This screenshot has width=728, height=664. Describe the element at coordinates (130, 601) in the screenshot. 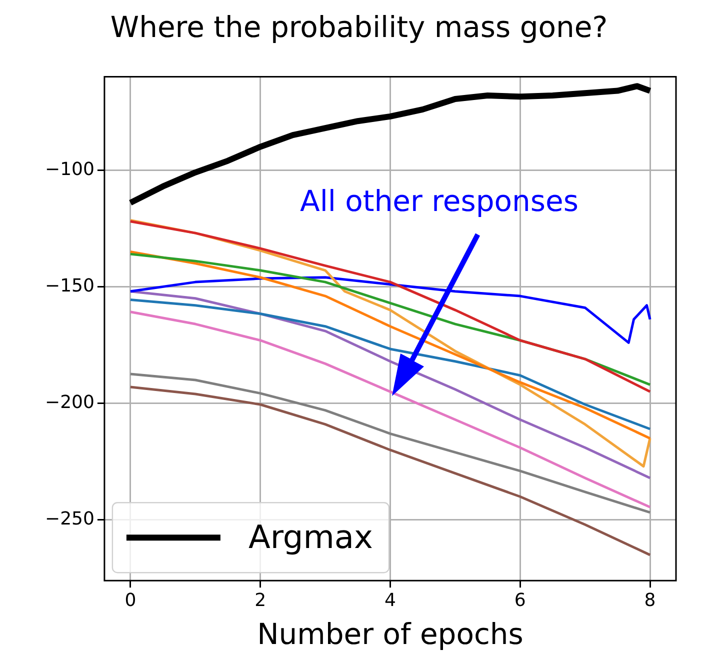

I see `x-tick-label: 0` at that location.